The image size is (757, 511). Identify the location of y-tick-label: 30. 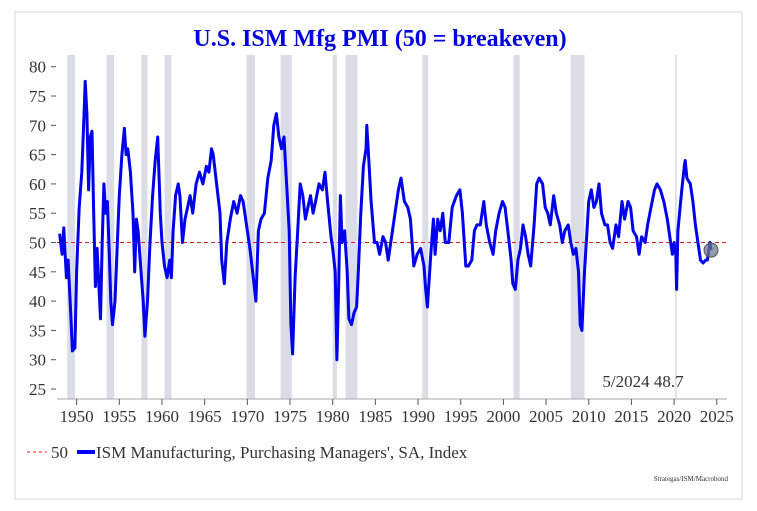
(37, 360).